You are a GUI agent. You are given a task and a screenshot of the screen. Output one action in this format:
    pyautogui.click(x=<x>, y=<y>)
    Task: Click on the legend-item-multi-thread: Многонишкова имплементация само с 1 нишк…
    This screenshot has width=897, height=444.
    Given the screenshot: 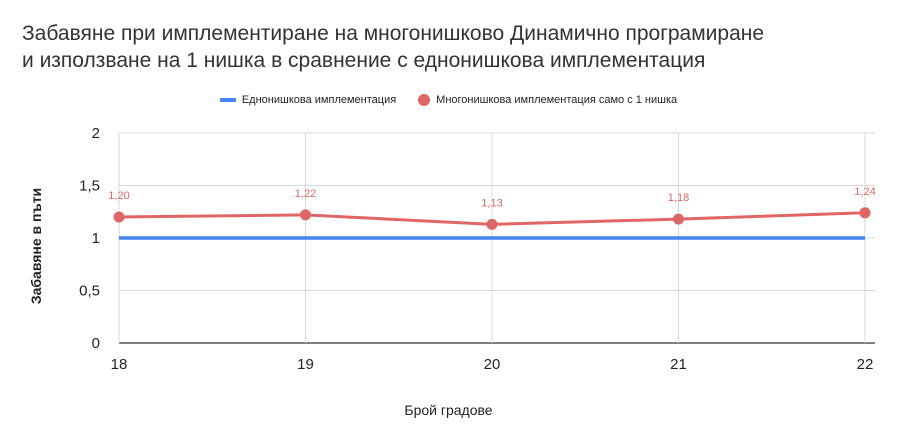 What is the action you would take?
    pyautogui.click(x=547, y=100)
    